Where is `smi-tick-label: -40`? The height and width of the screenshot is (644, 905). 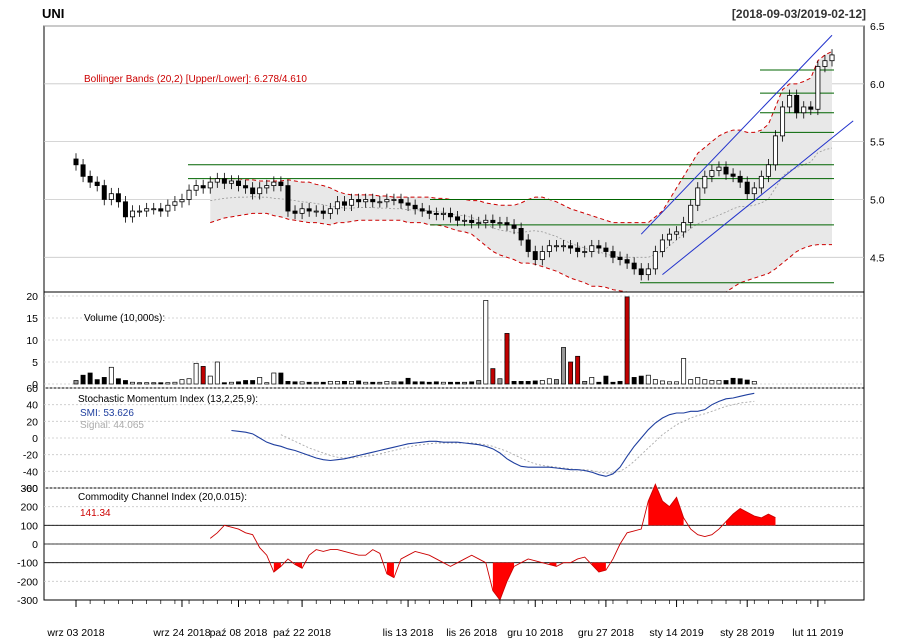 smi-tick-label: -40 is located at coordinates (30, 472).